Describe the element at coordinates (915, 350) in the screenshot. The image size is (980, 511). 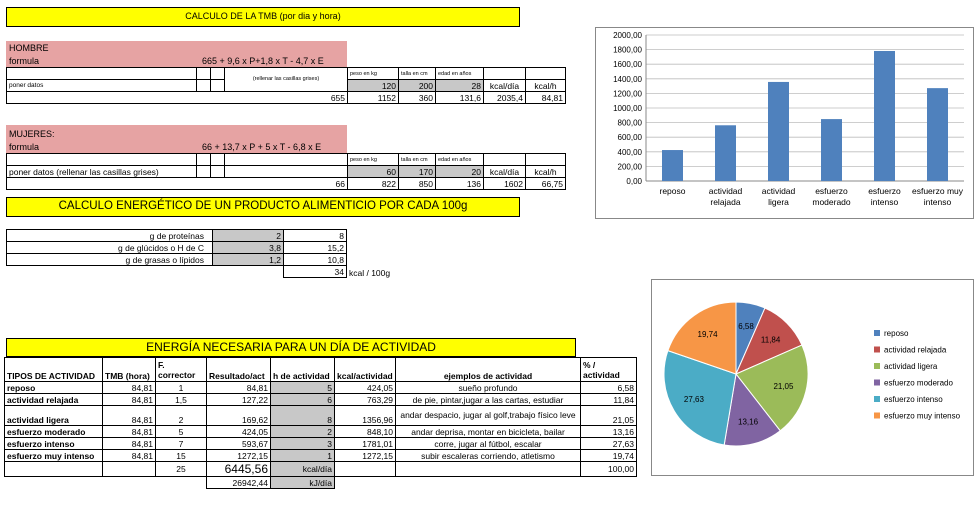
I see `legend-label: actividad relajada` at that location.